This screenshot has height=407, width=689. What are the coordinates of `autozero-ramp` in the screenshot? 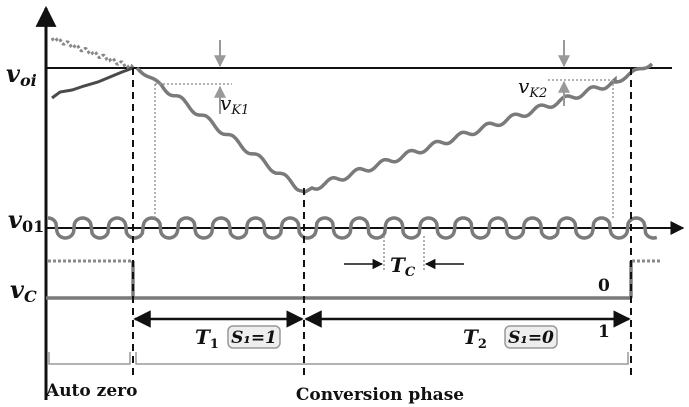 It's located at (92, 53).